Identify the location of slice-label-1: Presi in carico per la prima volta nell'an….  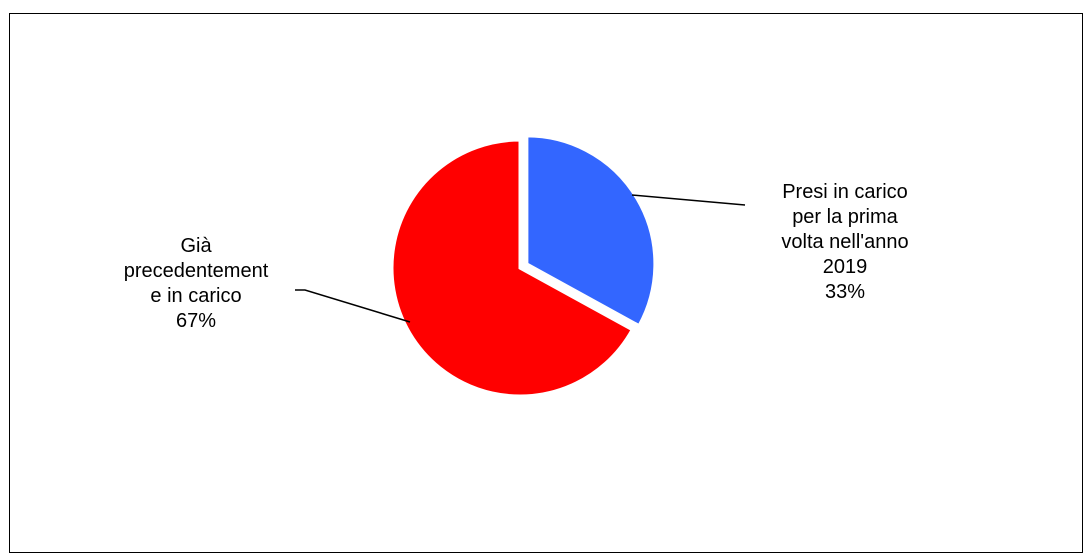
(844, 242).